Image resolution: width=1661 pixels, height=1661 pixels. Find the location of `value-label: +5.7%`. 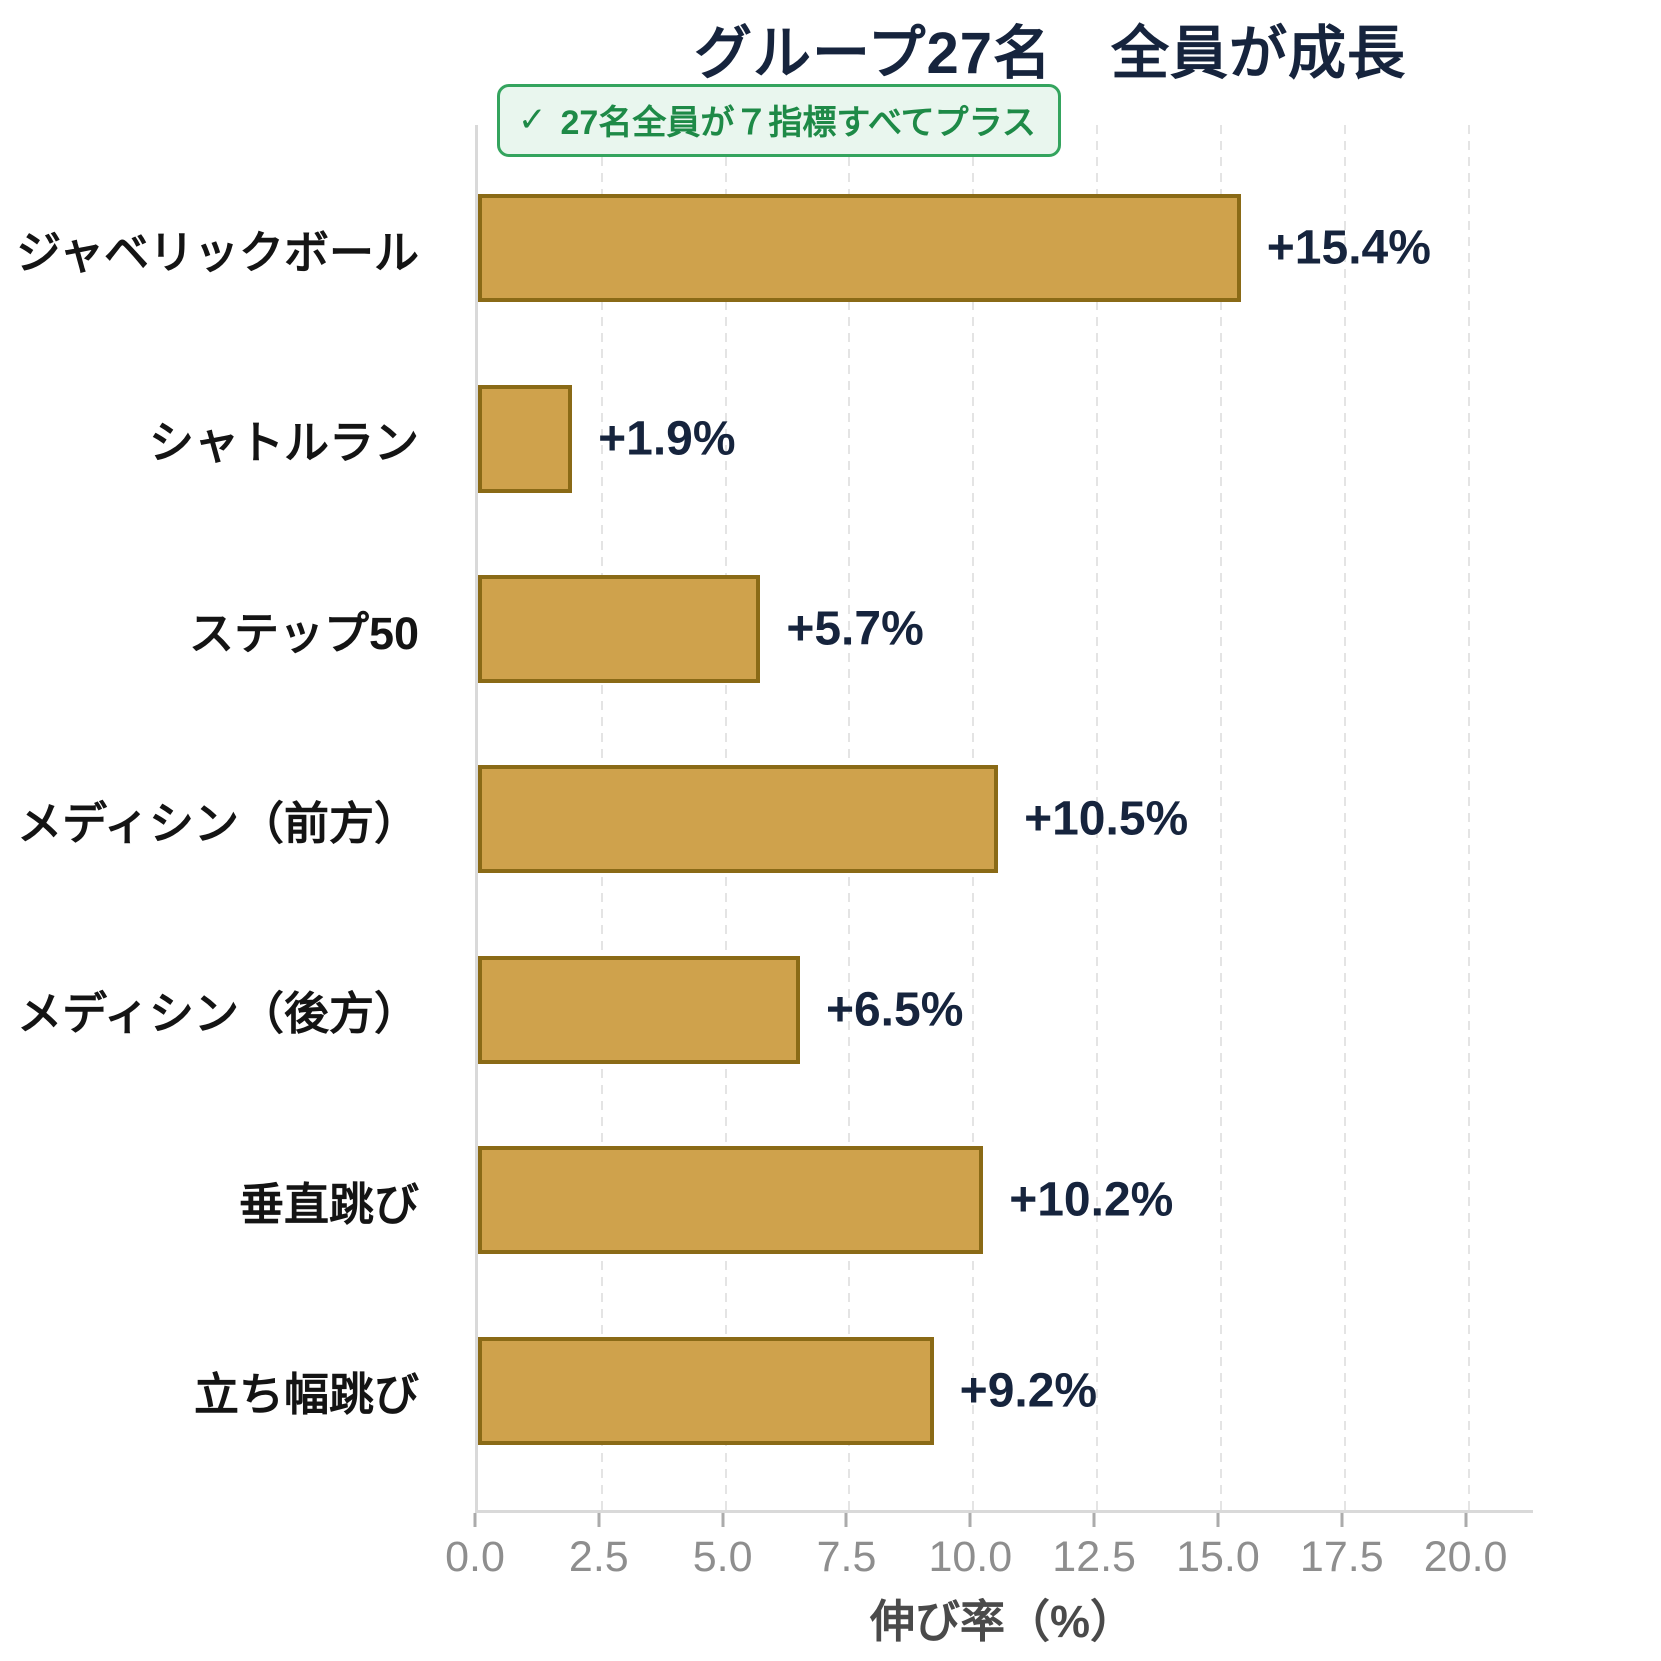

value-label: +5.7% is located at coordinates (855, 629).